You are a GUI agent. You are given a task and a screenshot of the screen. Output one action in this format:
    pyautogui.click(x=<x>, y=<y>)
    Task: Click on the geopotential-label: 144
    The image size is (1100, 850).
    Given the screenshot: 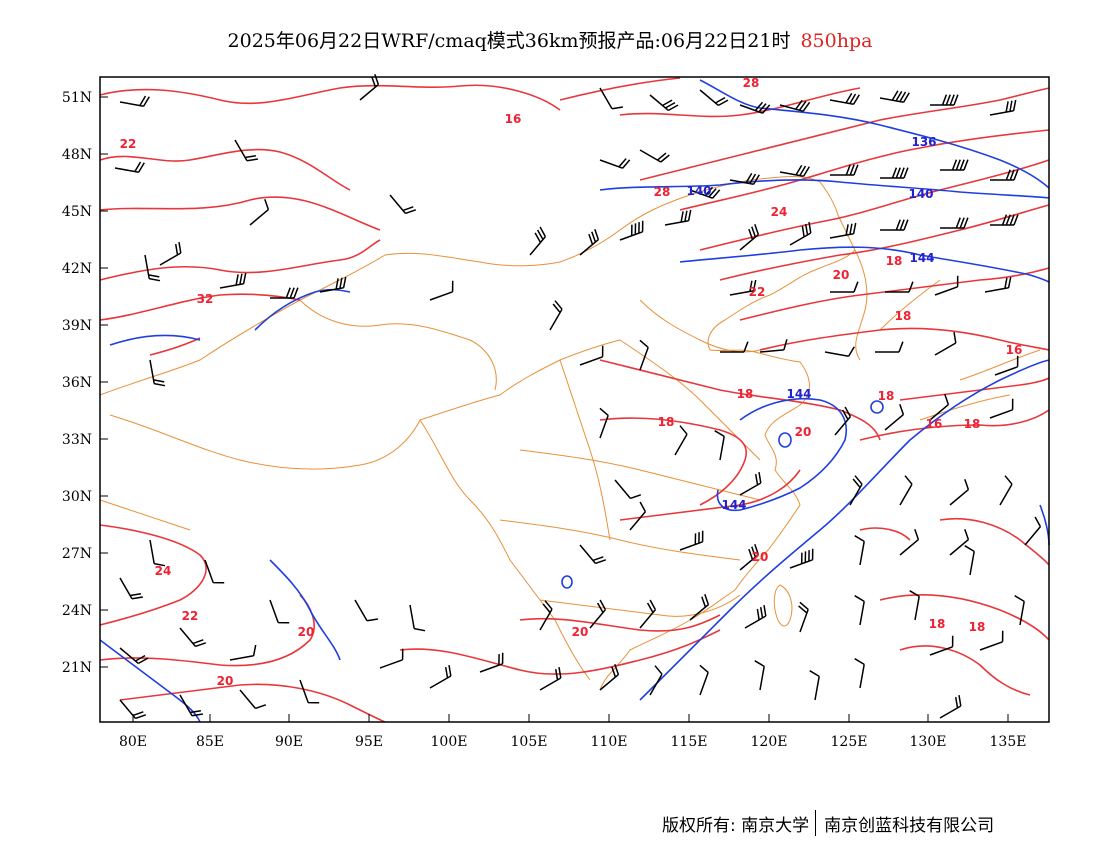 What is the action you would take?
    pyautogui.click(x=733, y=505)
    